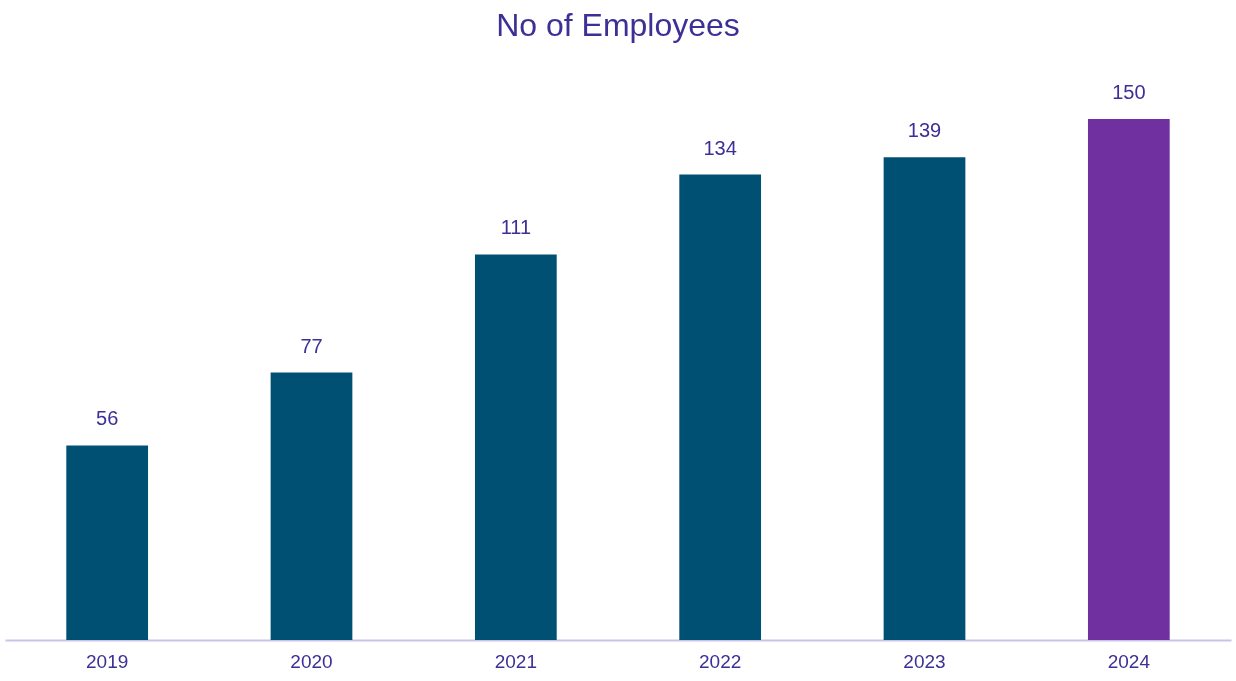 The height and width of the screenshot is (681, 1236). I want to click on x-tick-label: 2022, so click(720, 661).